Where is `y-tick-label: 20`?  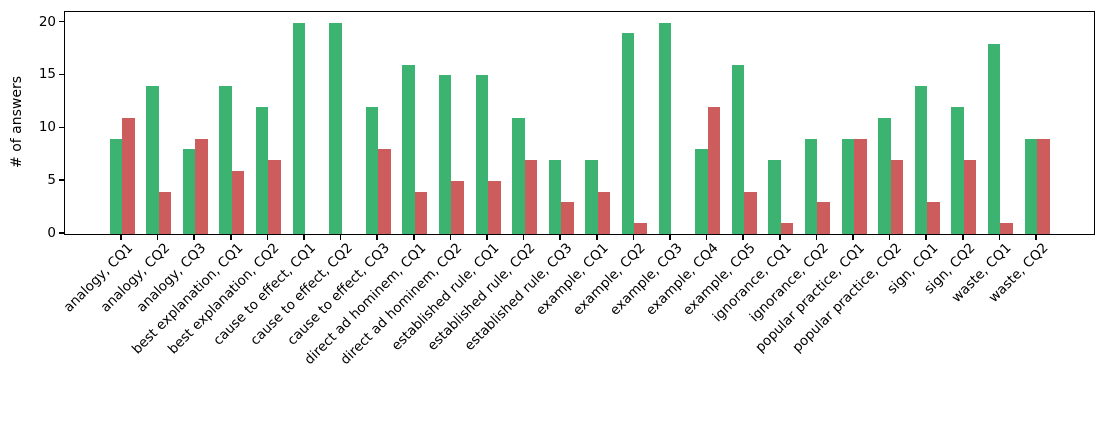 y-tick-label: 20 is located at coordinates (47, 21).